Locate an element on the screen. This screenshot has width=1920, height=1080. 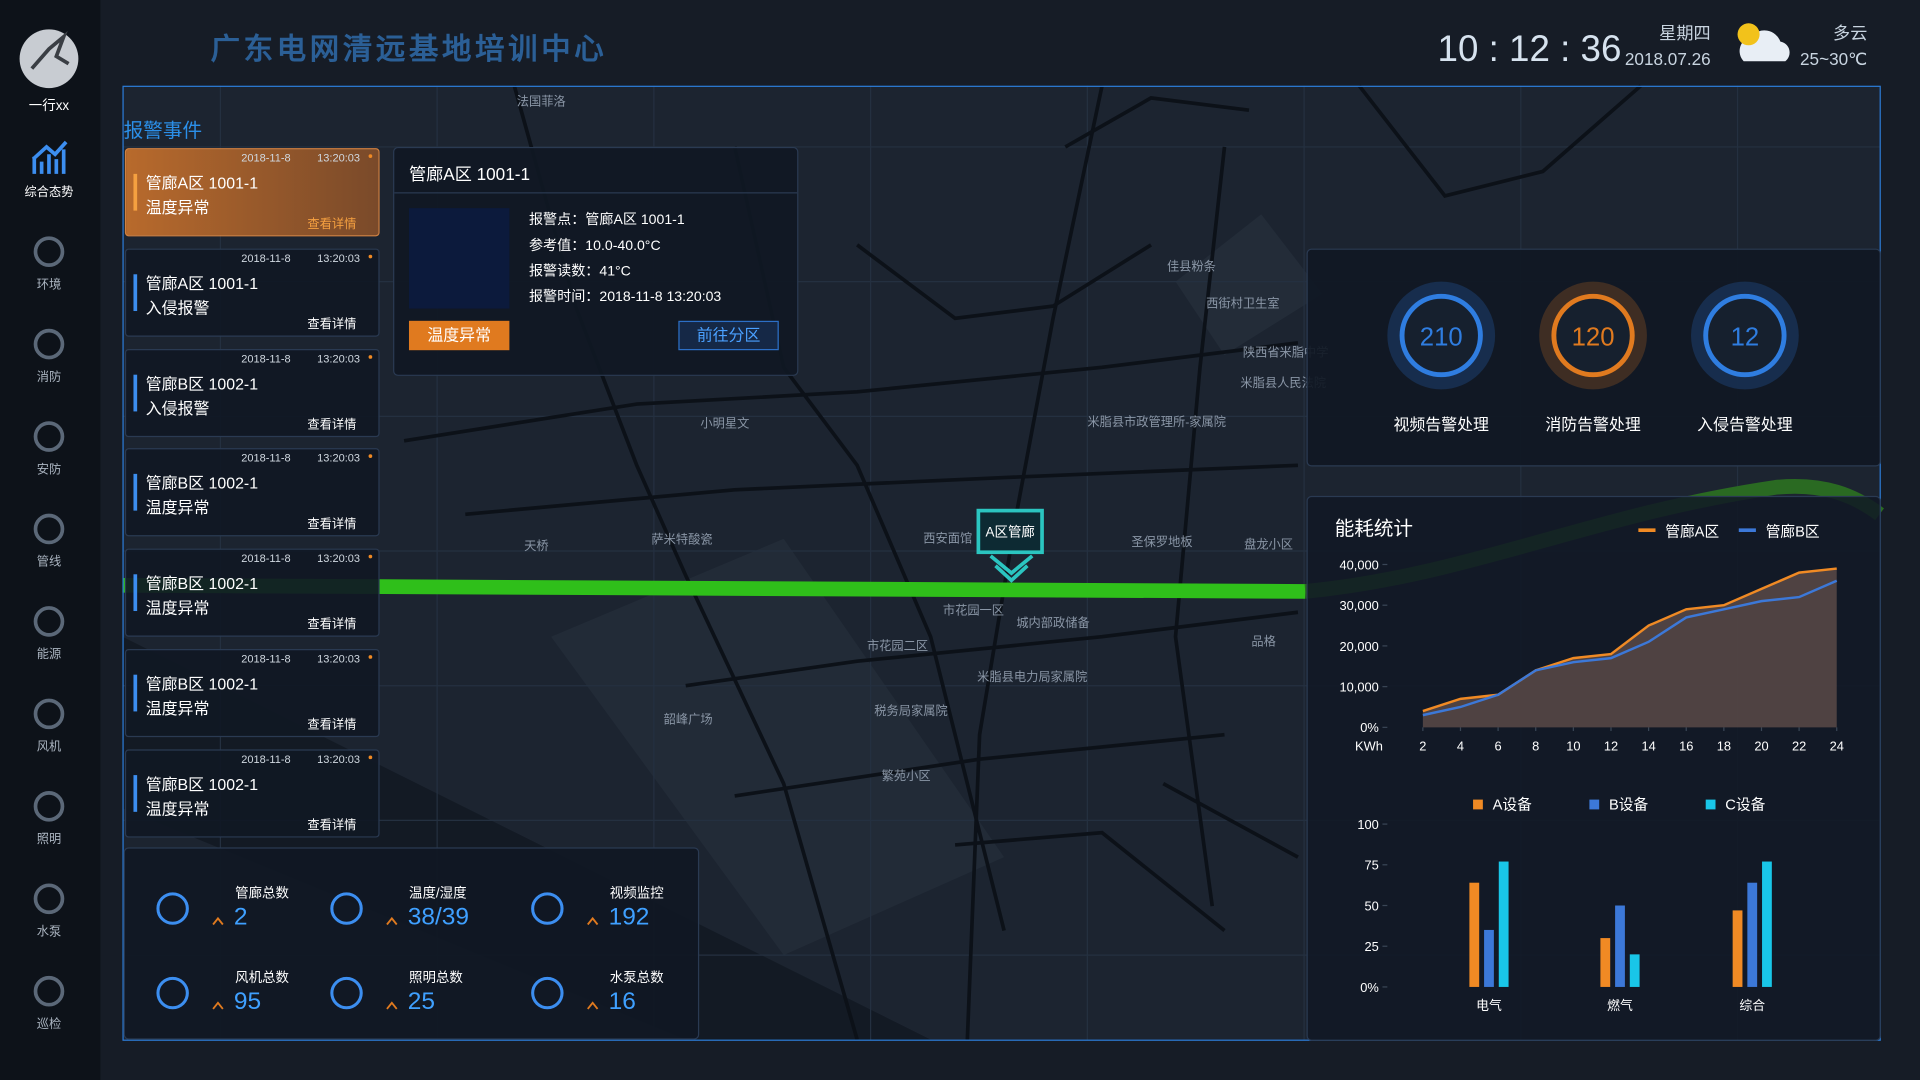
alarm-location: 管廊A区 1001-1 is located at coordinates (202, 283).